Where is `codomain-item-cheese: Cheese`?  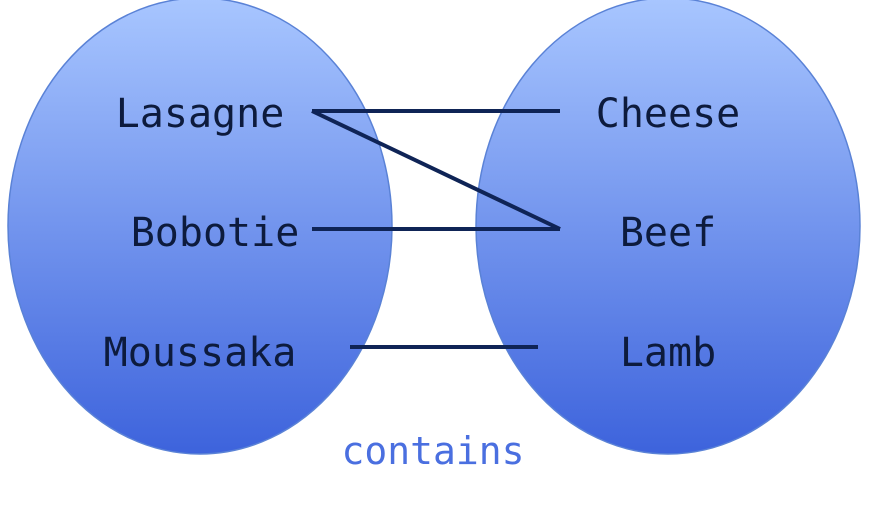 codomain-item-cheese: Cheese is located at coordinates (668, 114).